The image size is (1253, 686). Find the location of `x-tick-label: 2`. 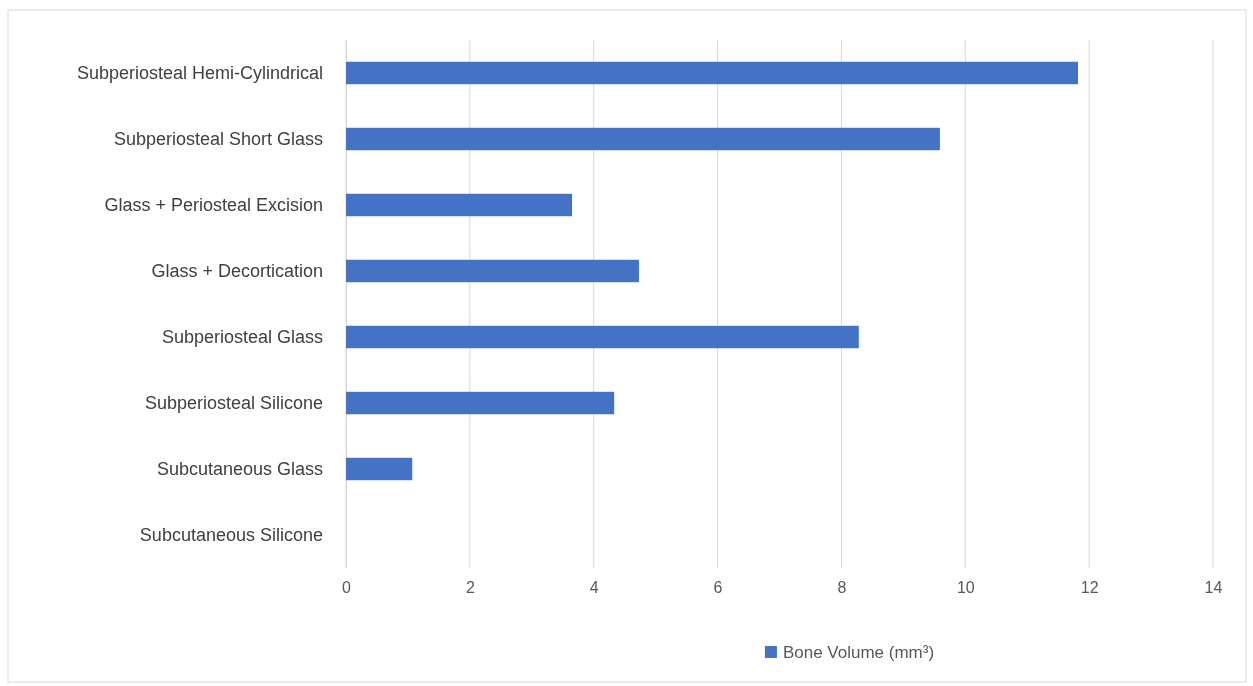

x-tick-label: 2 is located at coordinates (470, 588).